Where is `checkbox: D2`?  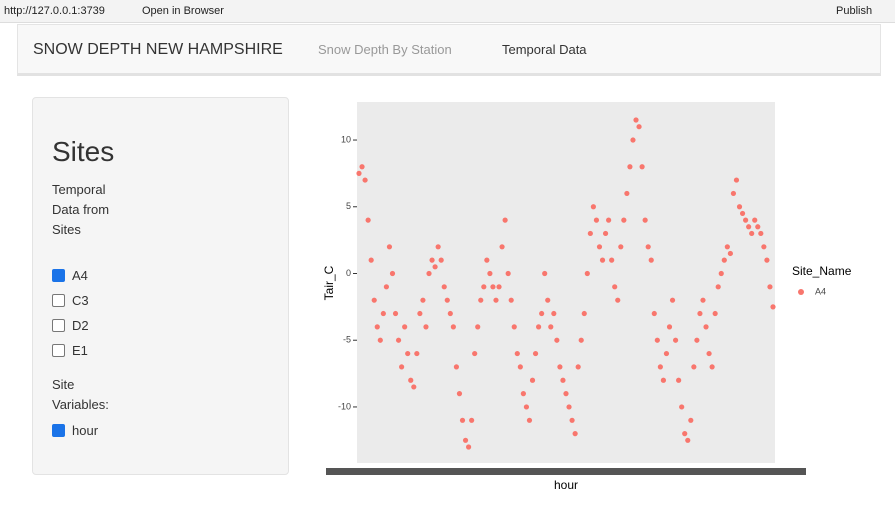
checkbox: D2 is located at coordinates (70, 326).